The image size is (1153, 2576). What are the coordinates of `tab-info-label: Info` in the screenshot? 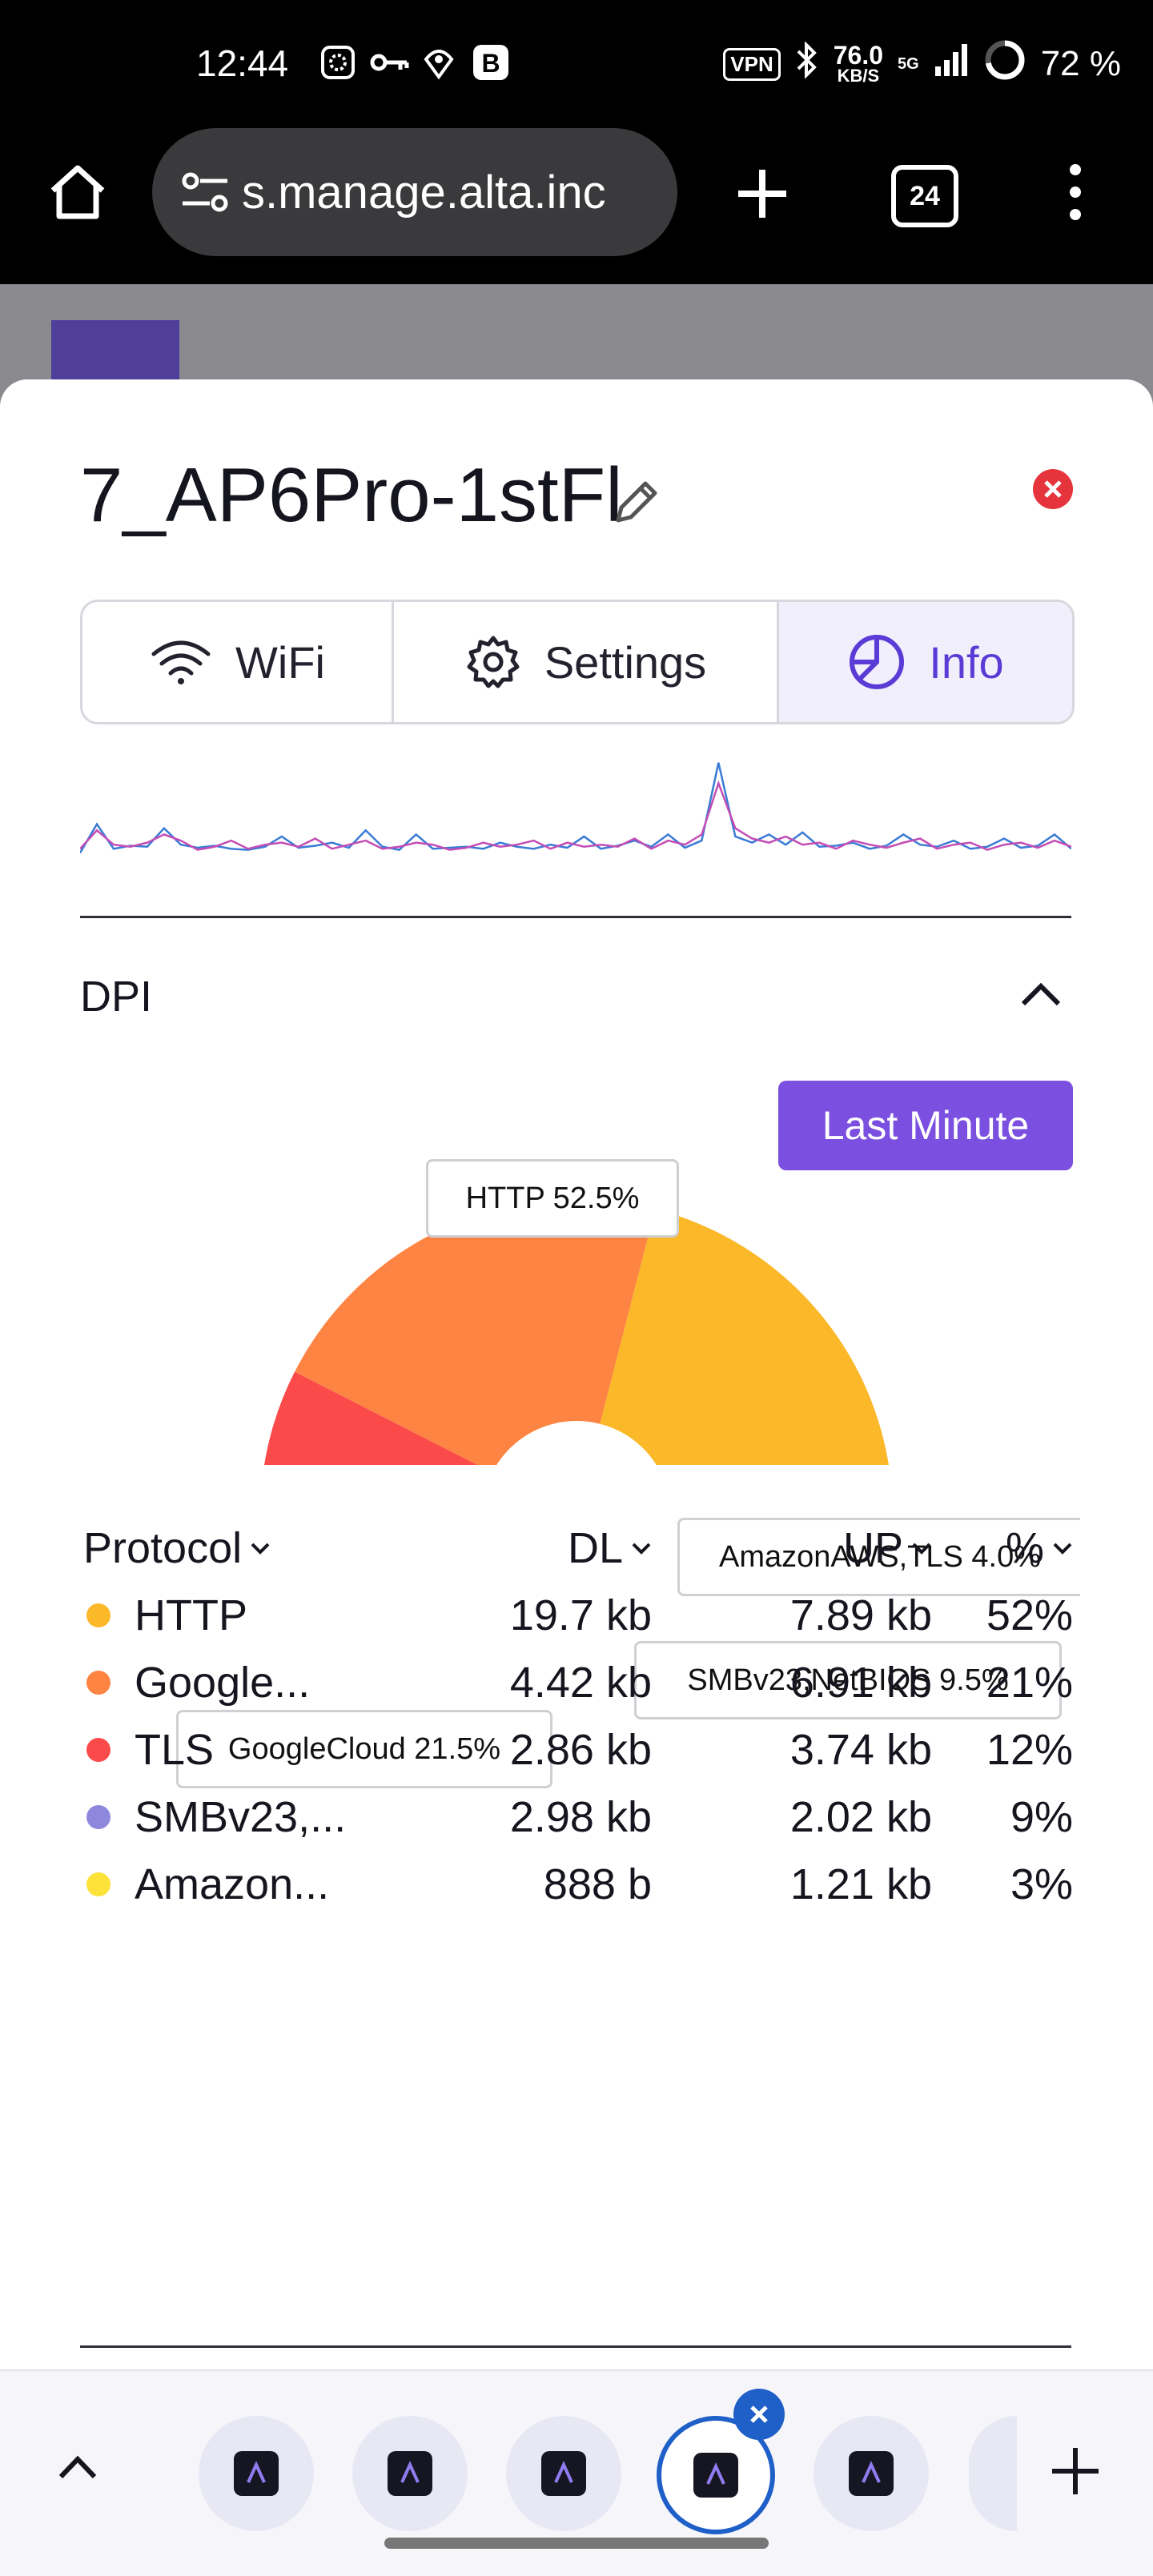 It's located at (967, 662).